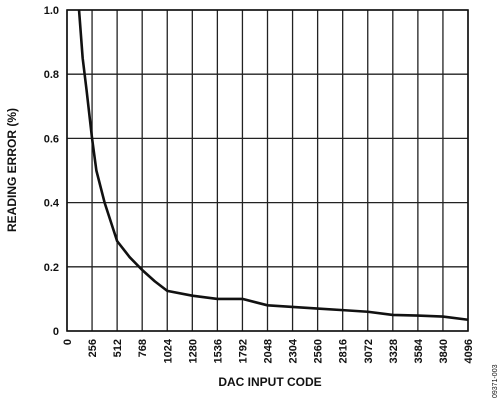  I want to click on y-axis-label: READING ERROR (%), so click(12, 170).